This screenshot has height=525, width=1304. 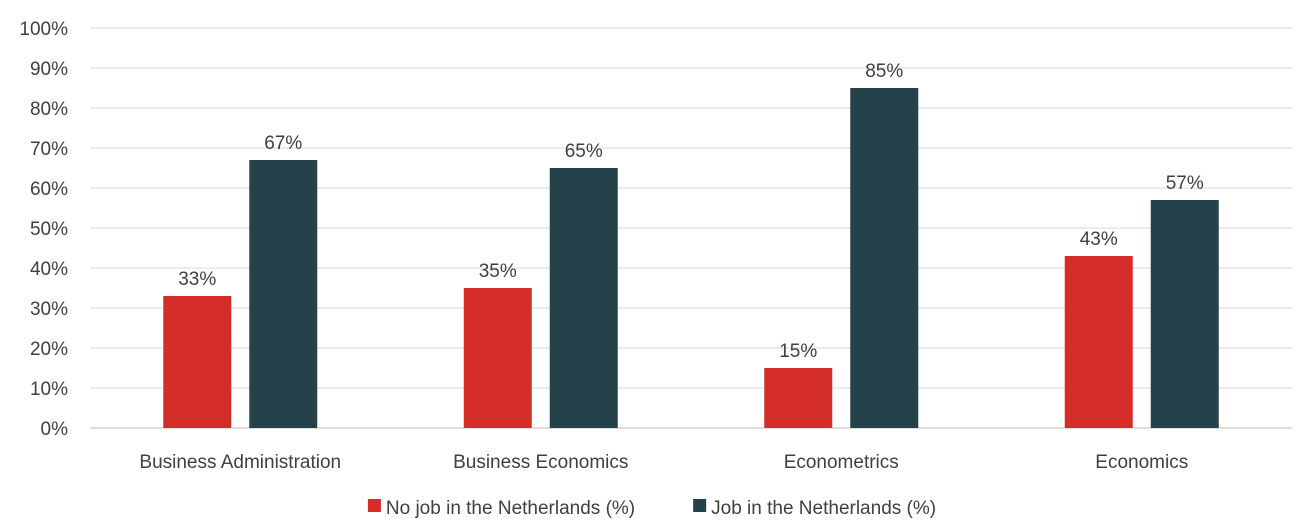 What do you see at coordinates (197, 279) in the screenshot?
I see `data-label: 33%` at bounding box center [197, 279].